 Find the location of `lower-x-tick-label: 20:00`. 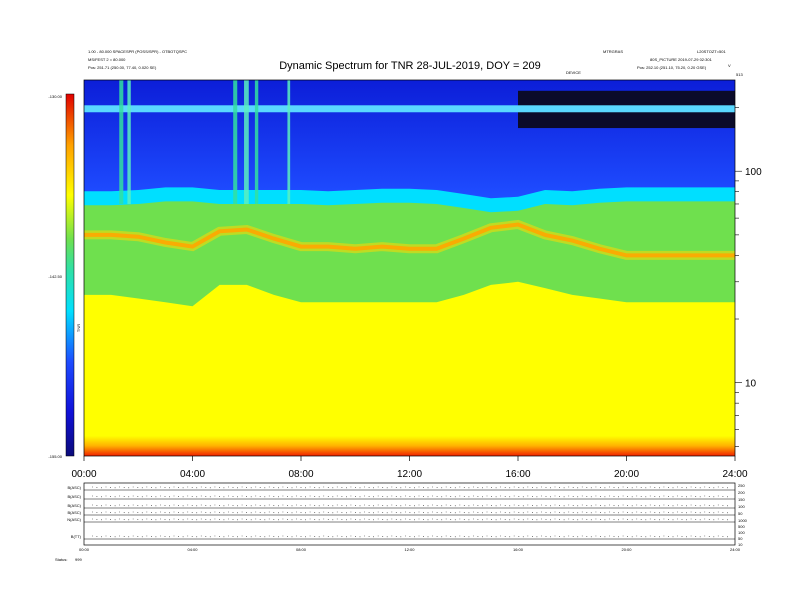

lower-x-tick-label: 20:00 is located at coordinates (626, 549).